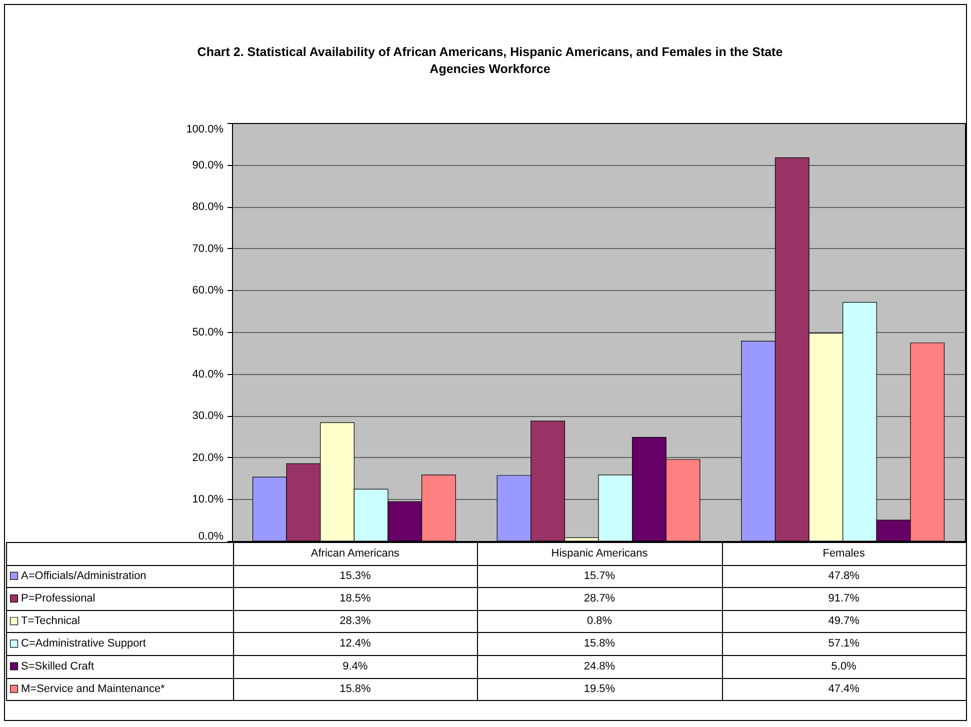 The width and height of the screenshot is (971, 727). What do you see at coordinates (600, 688) in the screenshot?
I see `data-label: 19.5%` at bounding box center [600, 688].